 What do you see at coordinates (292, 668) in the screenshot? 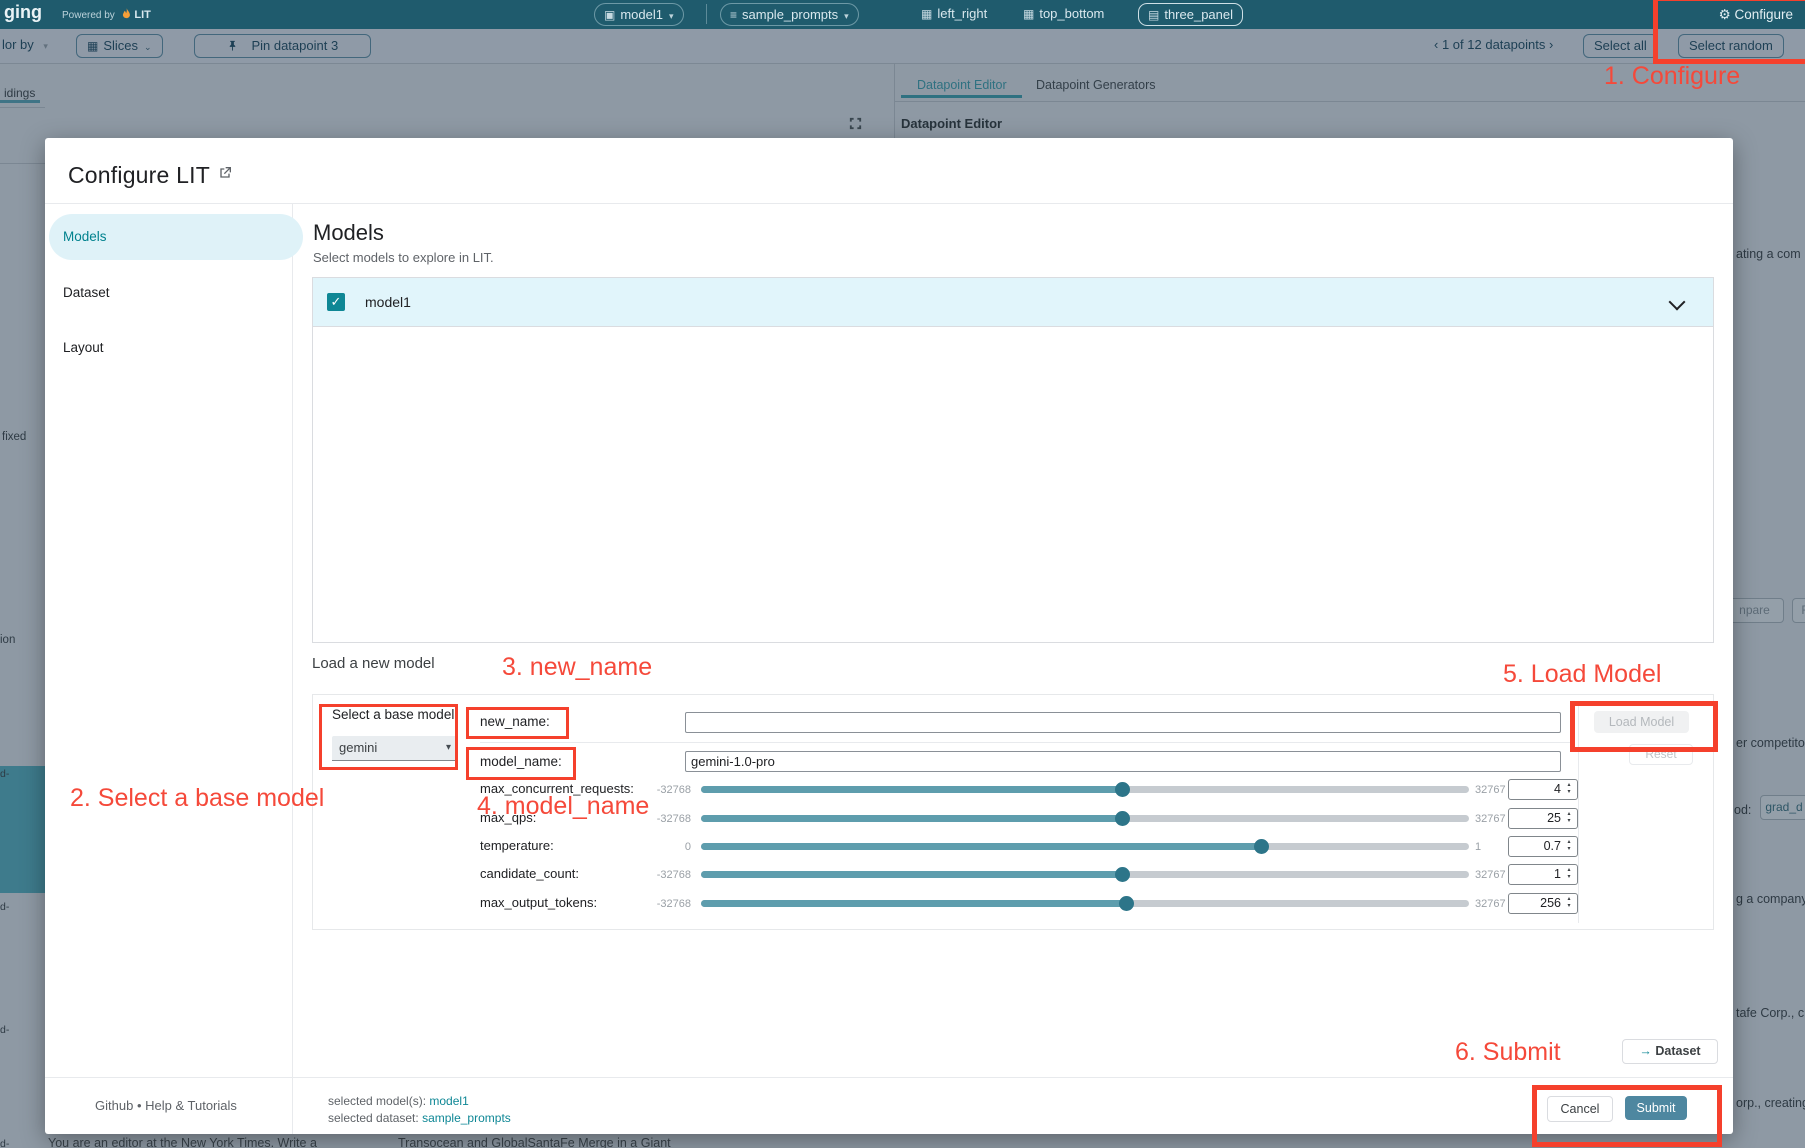
I see `sidebar-divider` at bounding box center [292, 668].